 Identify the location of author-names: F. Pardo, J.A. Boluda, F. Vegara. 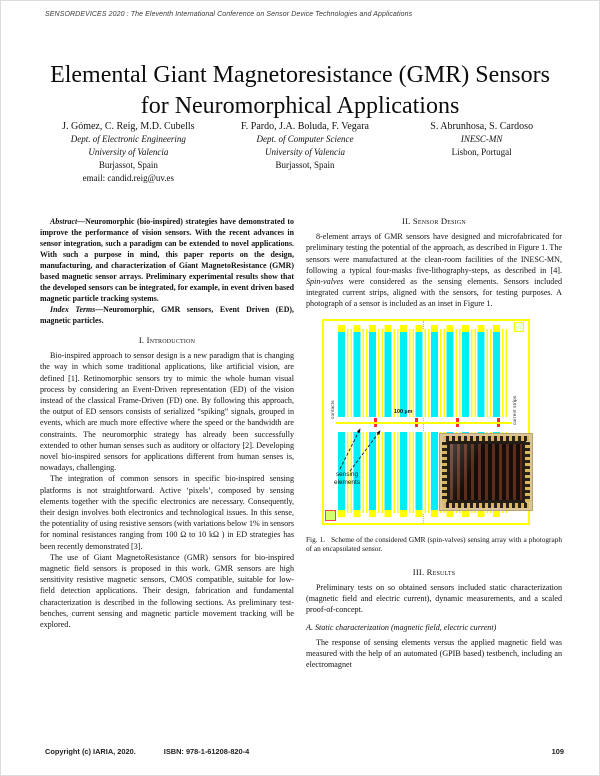
(305, 126).